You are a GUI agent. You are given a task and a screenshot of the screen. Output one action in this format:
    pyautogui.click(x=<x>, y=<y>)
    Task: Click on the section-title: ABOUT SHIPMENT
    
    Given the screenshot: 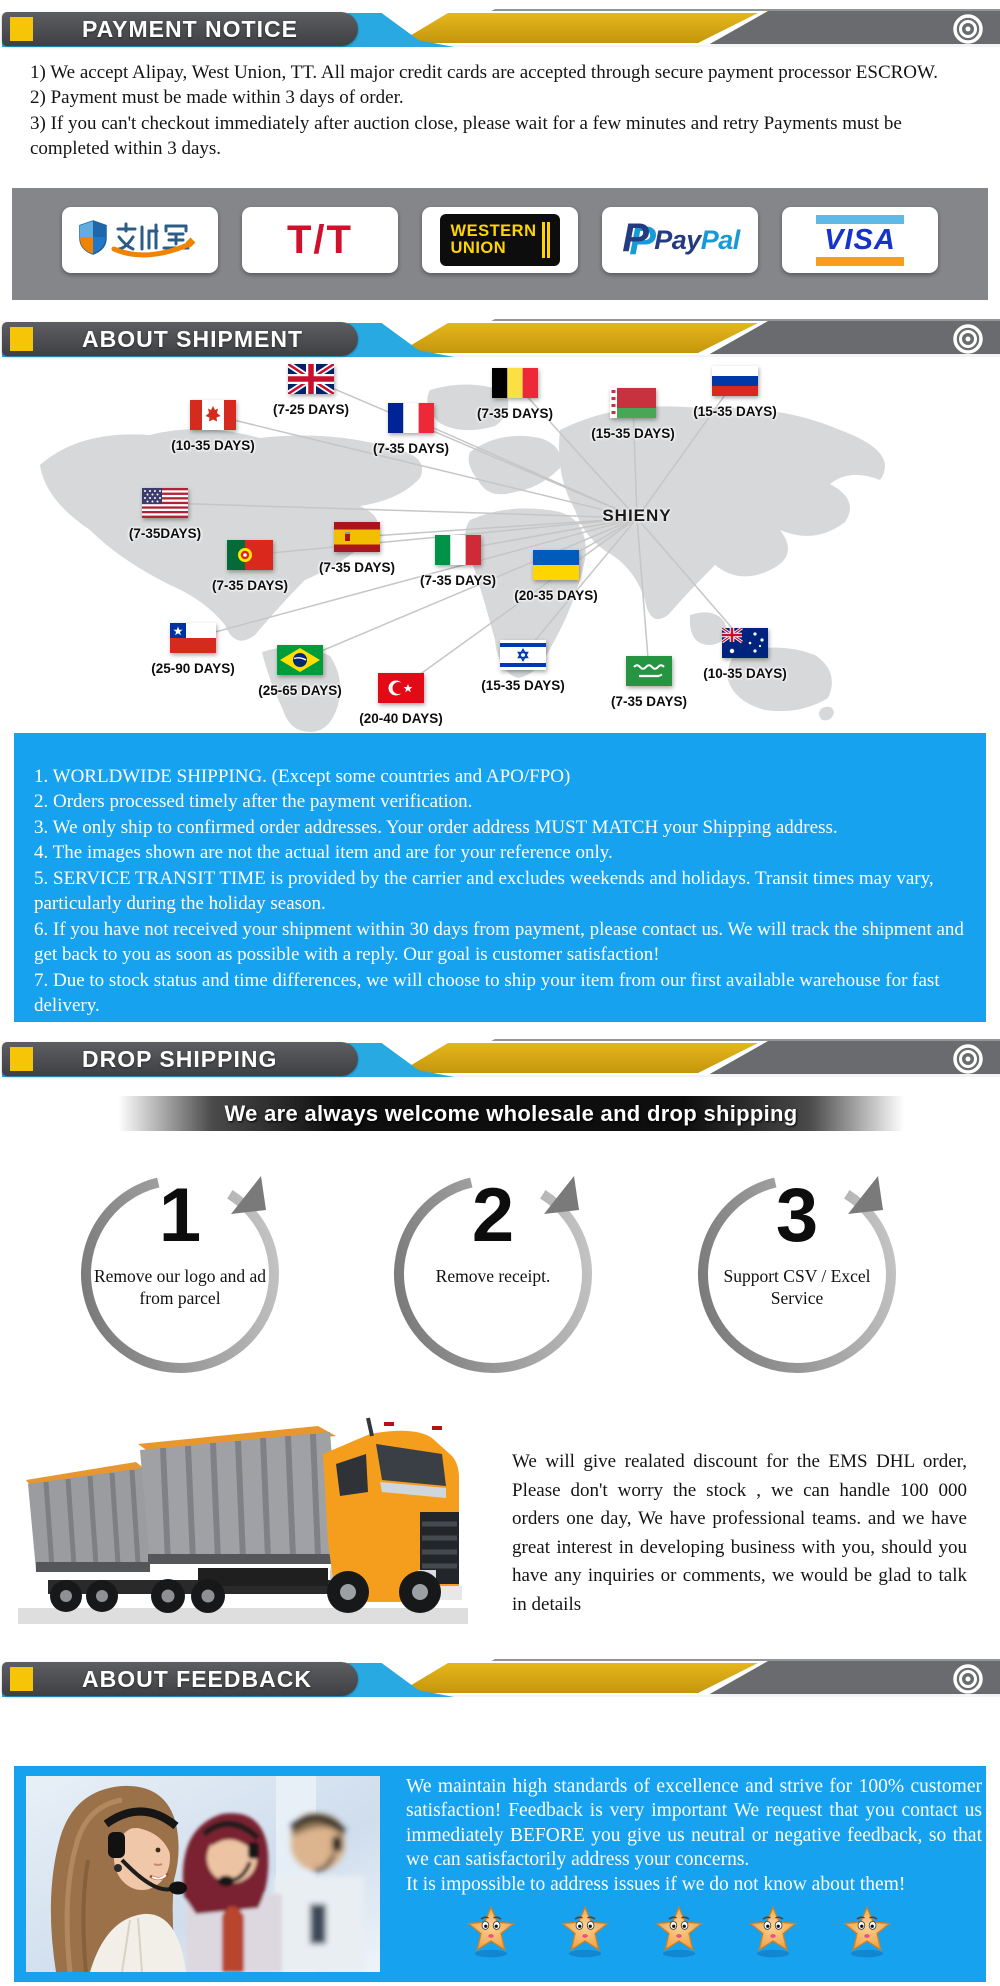 What is the action you would take?
    pyautogui.click(x=192, y=339)
    